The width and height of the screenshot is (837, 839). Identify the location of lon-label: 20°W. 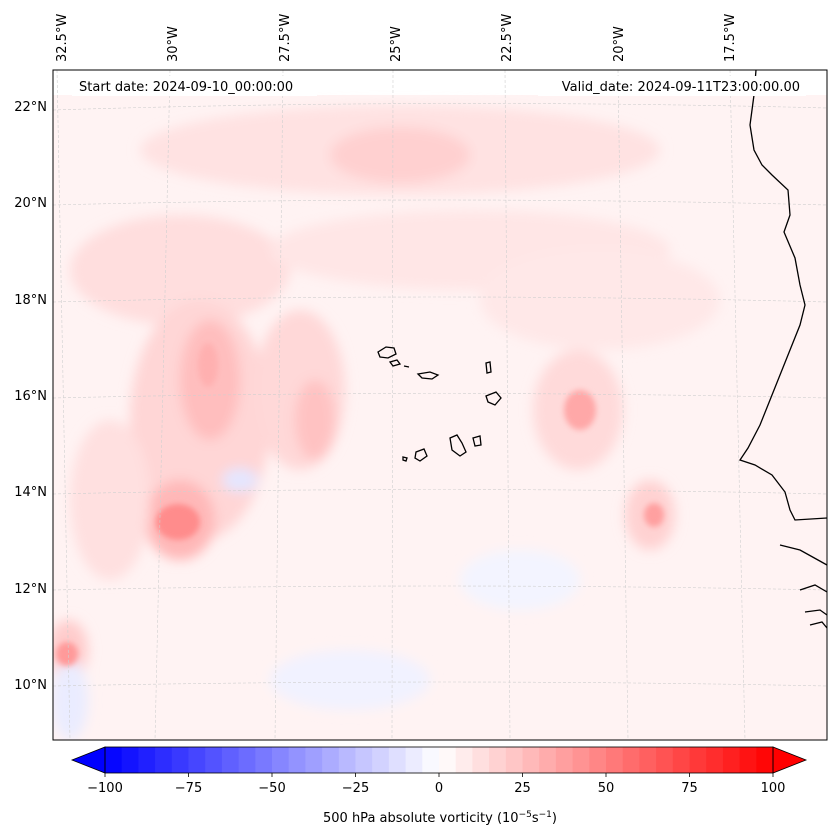
(619, 44).